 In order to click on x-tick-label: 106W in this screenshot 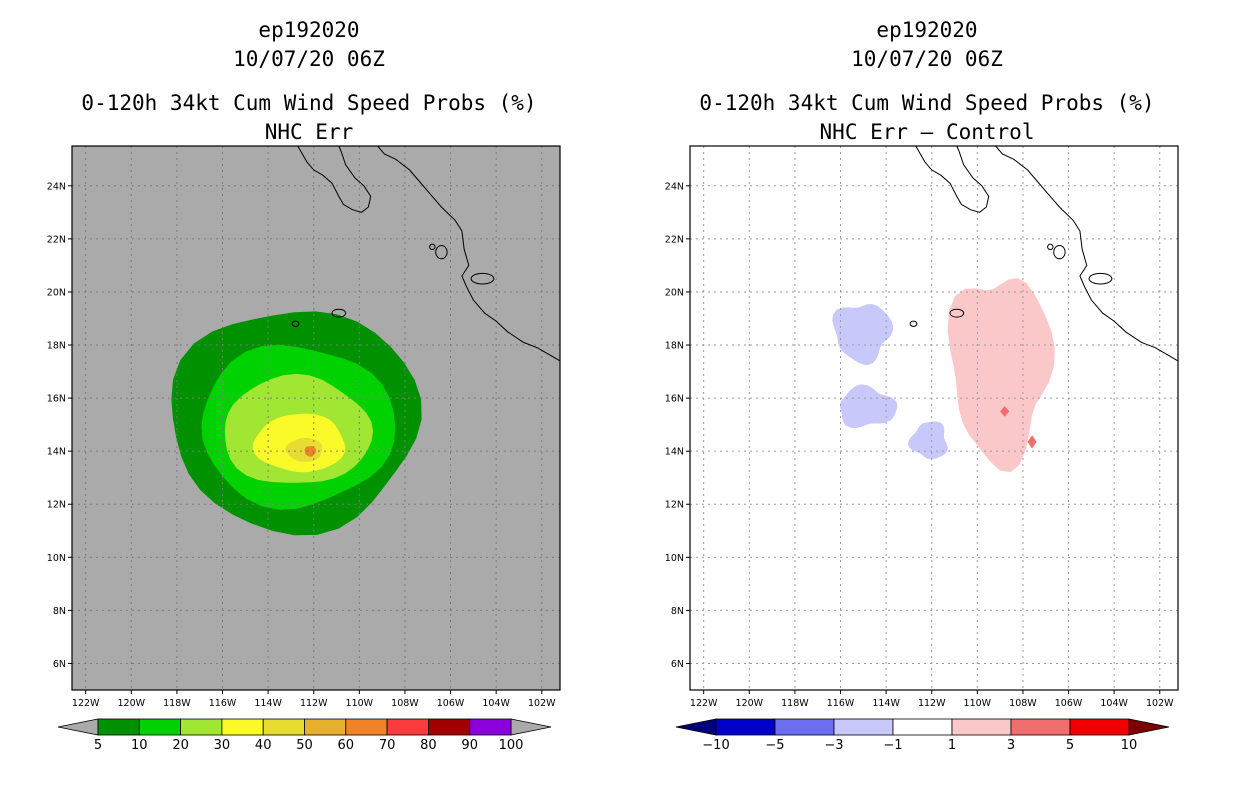, I will do `click(1069, 703)`.